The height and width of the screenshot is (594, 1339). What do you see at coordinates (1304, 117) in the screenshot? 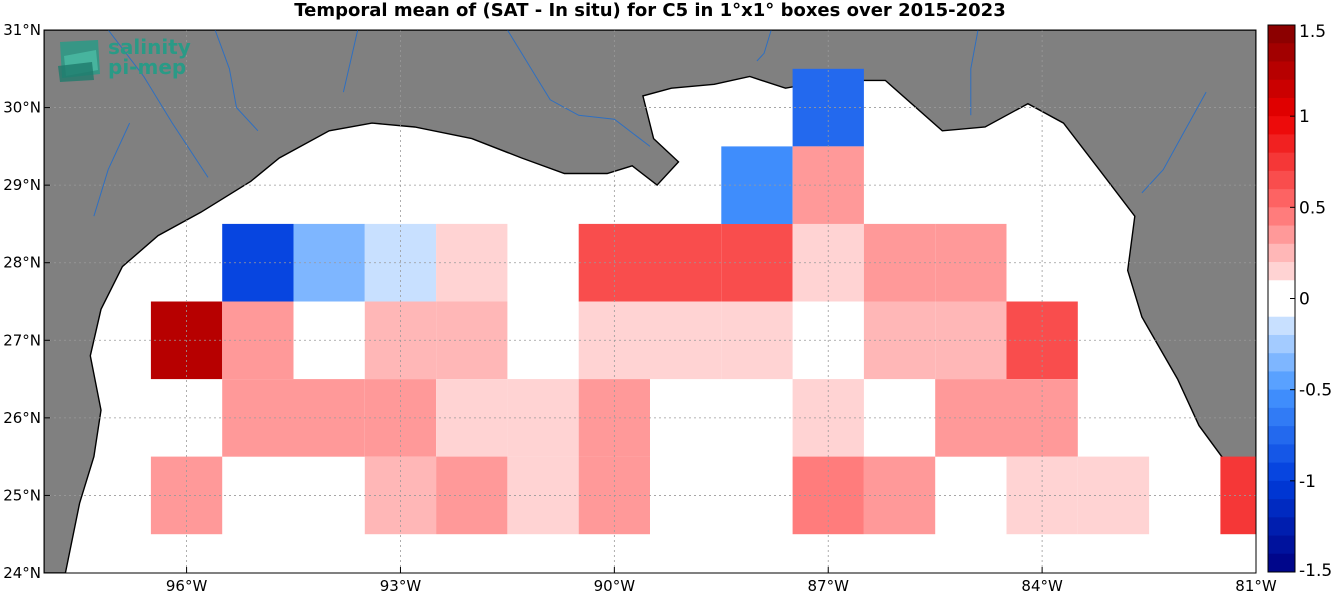
I see `colorbar-tick-label: 1` at bounding box center [1304, 117].